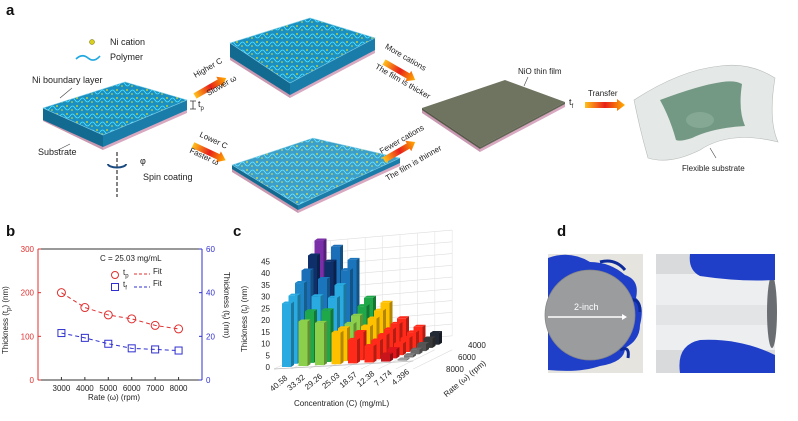  What do you see at coordinates (210, 336) in the screenshot?
I see `right-tick-label: 20` at bounding box center [210, 336].